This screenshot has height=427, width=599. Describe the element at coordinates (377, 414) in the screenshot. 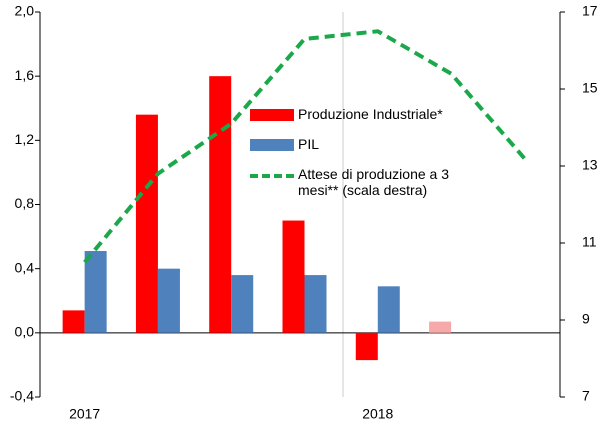

I see `x-tick-label: 2018` at that location.